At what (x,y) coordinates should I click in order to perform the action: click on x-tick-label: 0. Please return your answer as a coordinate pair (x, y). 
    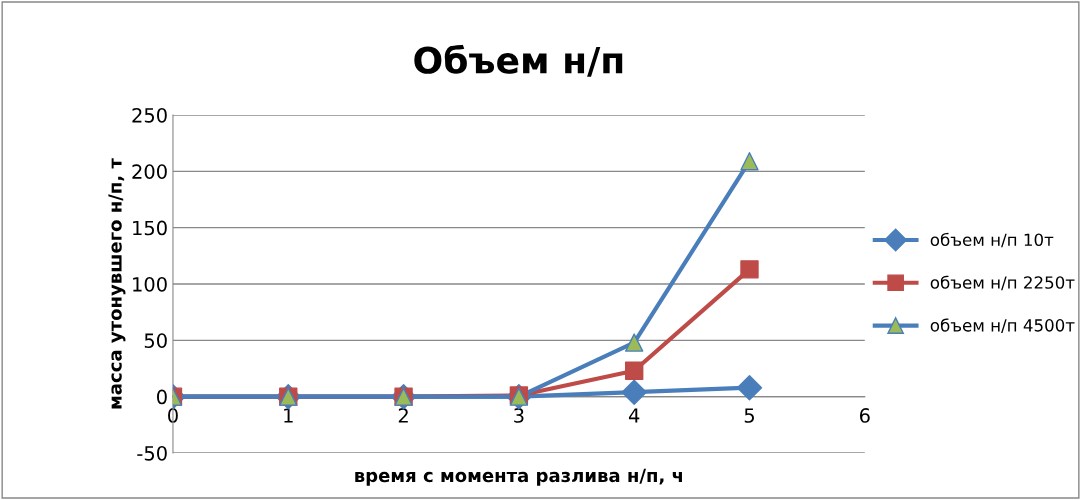
    Looking at the image, I should click on (173, 415).